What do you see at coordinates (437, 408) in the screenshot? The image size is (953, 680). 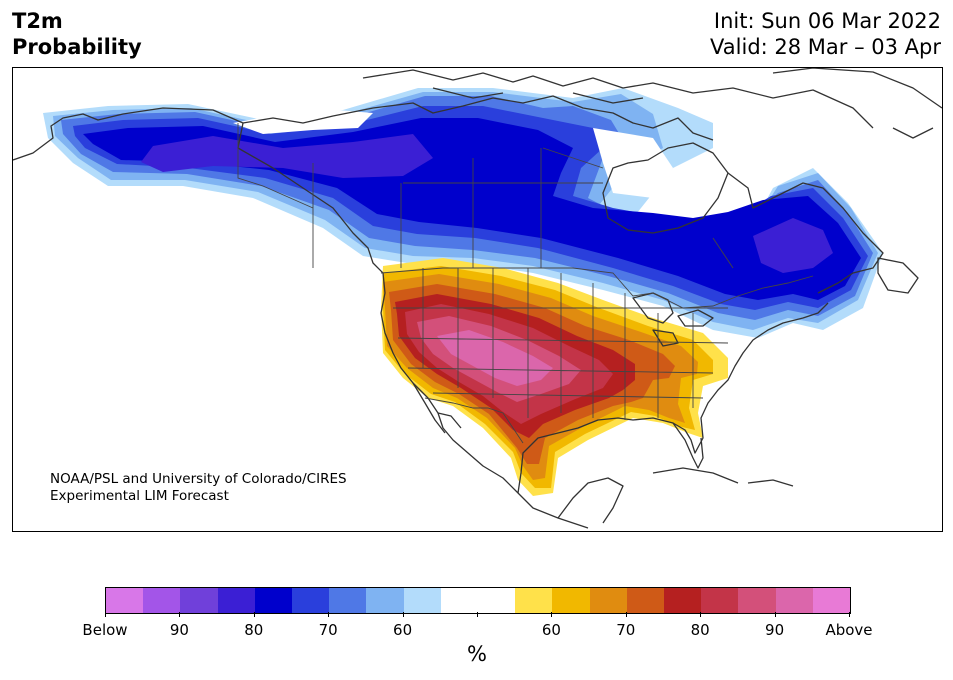 I see `baja` at bounding box center [437, 408].